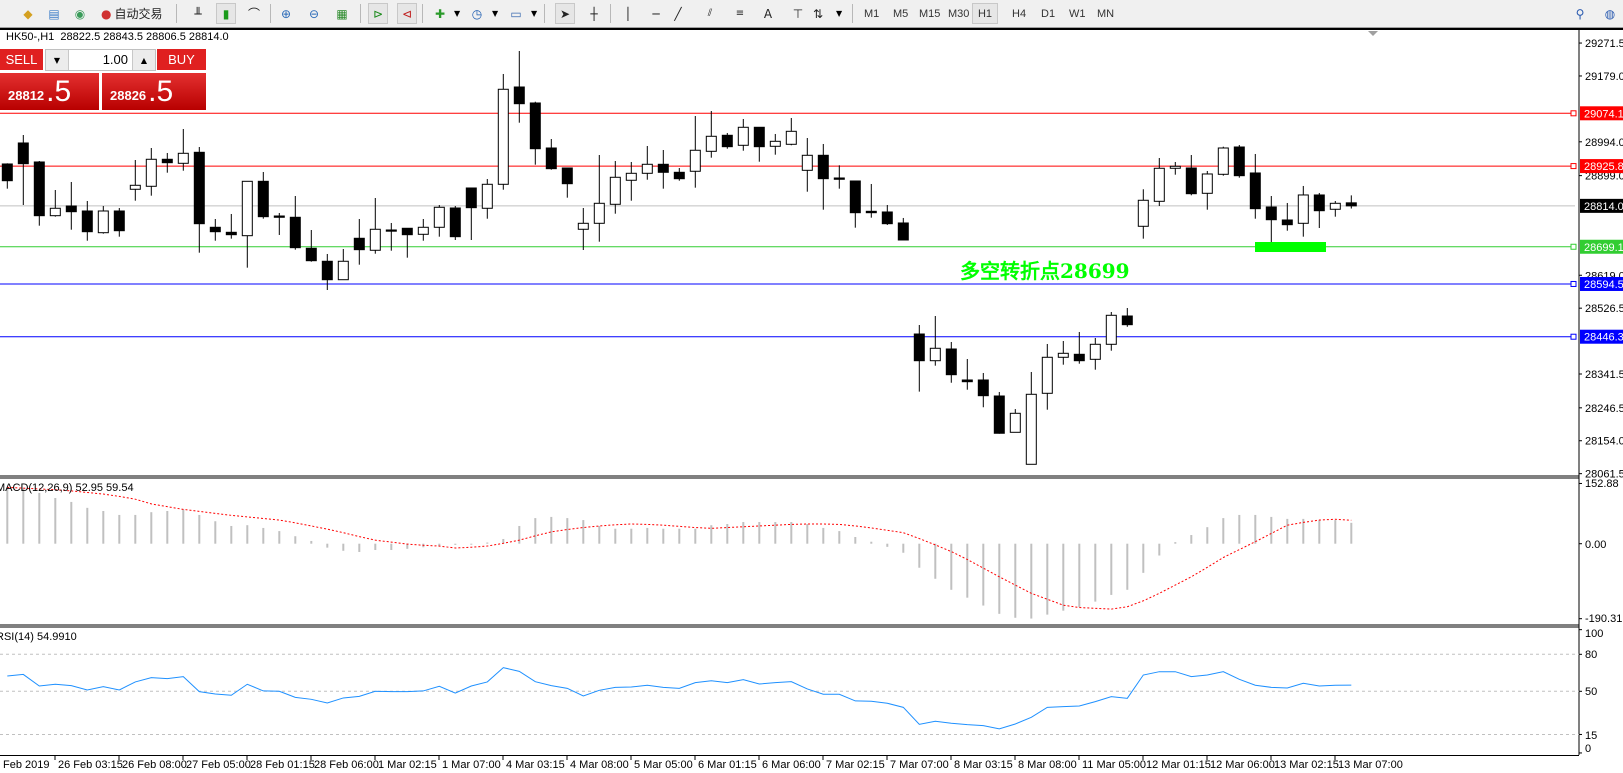 The width and height of the screenshot is (1623, 773). Describe the element at coordinates (710, 13) in the screenshot. I see `equidistant-channel-icon: ⫽` at that location.